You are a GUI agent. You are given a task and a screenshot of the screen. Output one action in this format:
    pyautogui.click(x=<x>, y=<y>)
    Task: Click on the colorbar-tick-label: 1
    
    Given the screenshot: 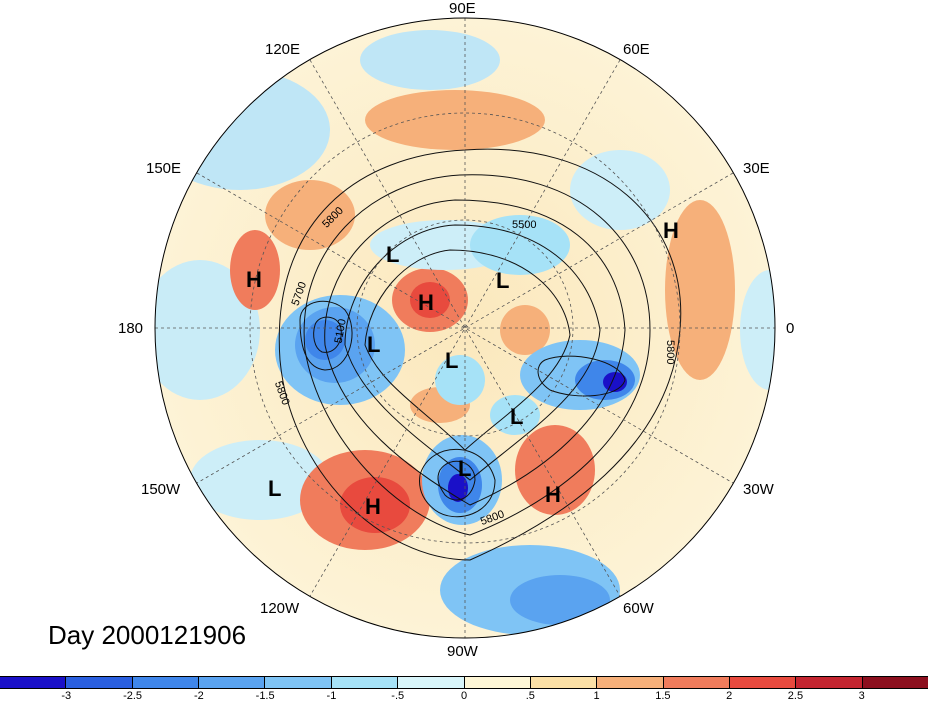 What is the action you would take?
    pyautogui.click(x=596, y=696)
    